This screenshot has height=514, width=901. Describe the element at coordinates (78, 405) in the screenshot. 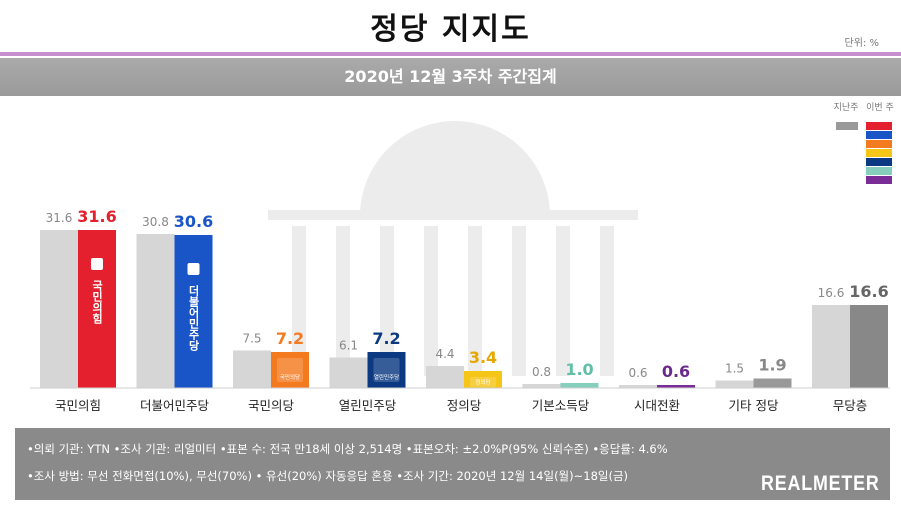

I see `category-label: 국민의힘` at that location.